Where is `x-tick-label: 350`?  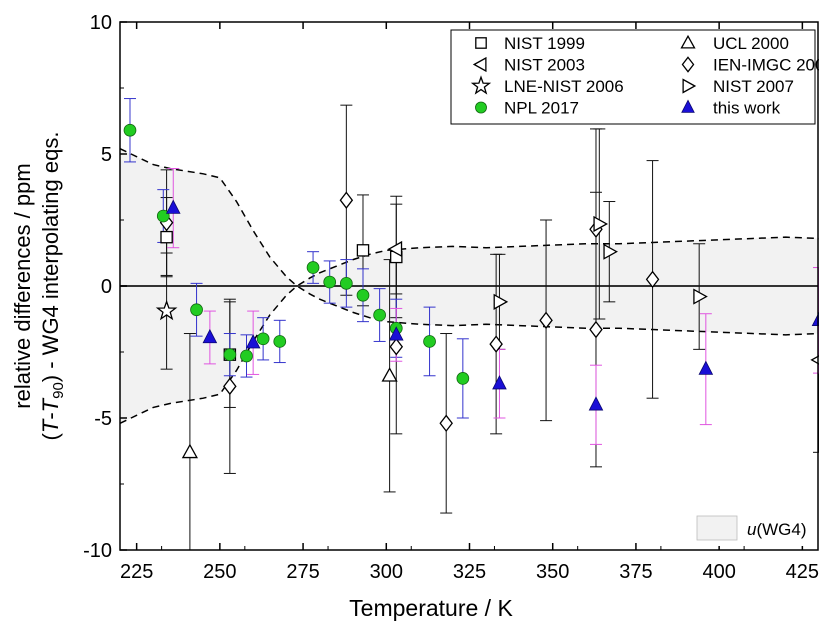 x-tick-label: 350 is located at coordinates (552, 572).